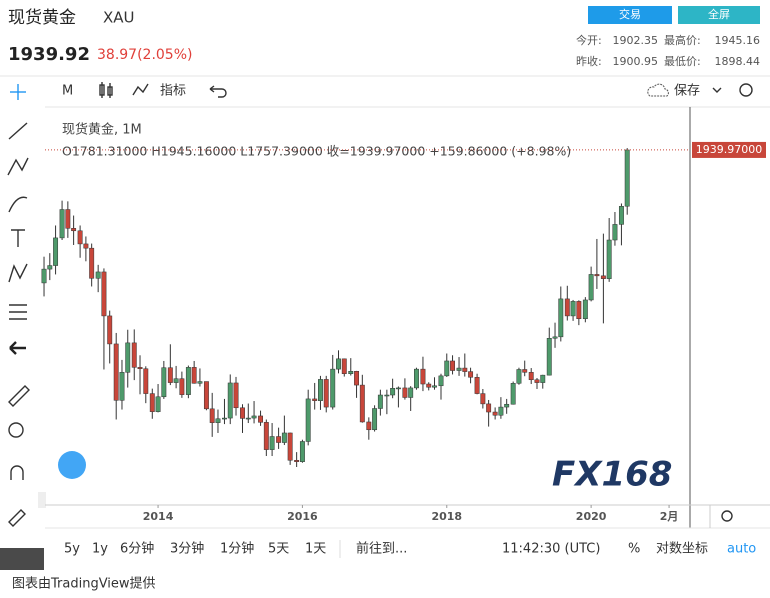 This screenshot has width=770, height=598. What do you see at coordinates (727, 516) in the screenshot?
I see `axis-settings-icon` at bounding box center [727, 516].